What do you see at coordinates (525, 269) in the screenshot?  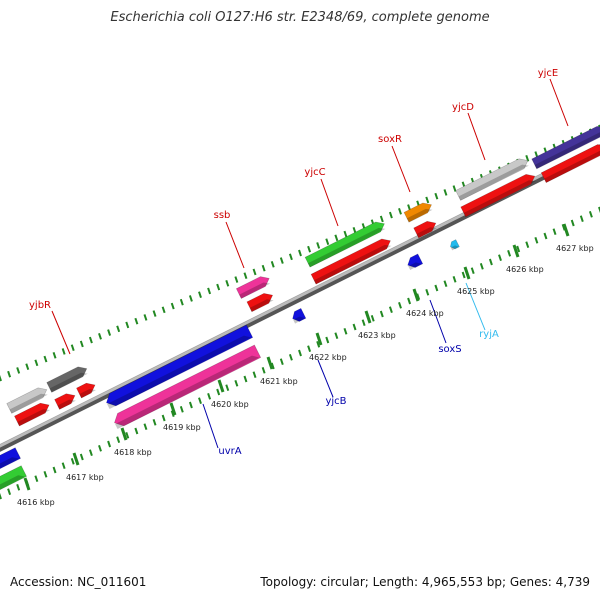 I see `scale-tick-label: 4626 kbp` at bounding box center [525, 269].